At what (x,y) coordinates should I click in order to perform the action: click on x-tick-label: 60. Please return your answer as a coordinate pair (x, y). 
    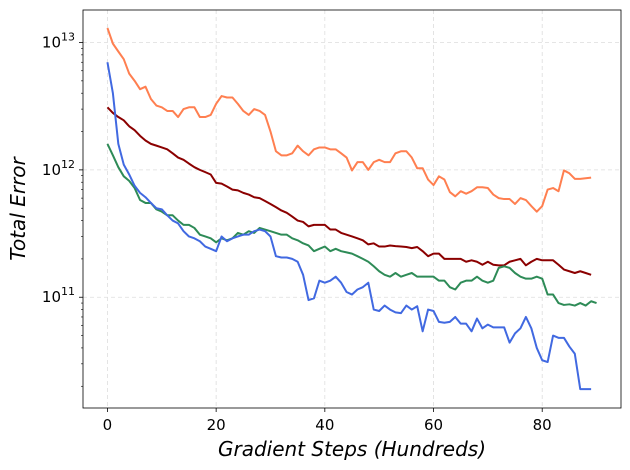
    Looking at the image, I should click on (433, 425).